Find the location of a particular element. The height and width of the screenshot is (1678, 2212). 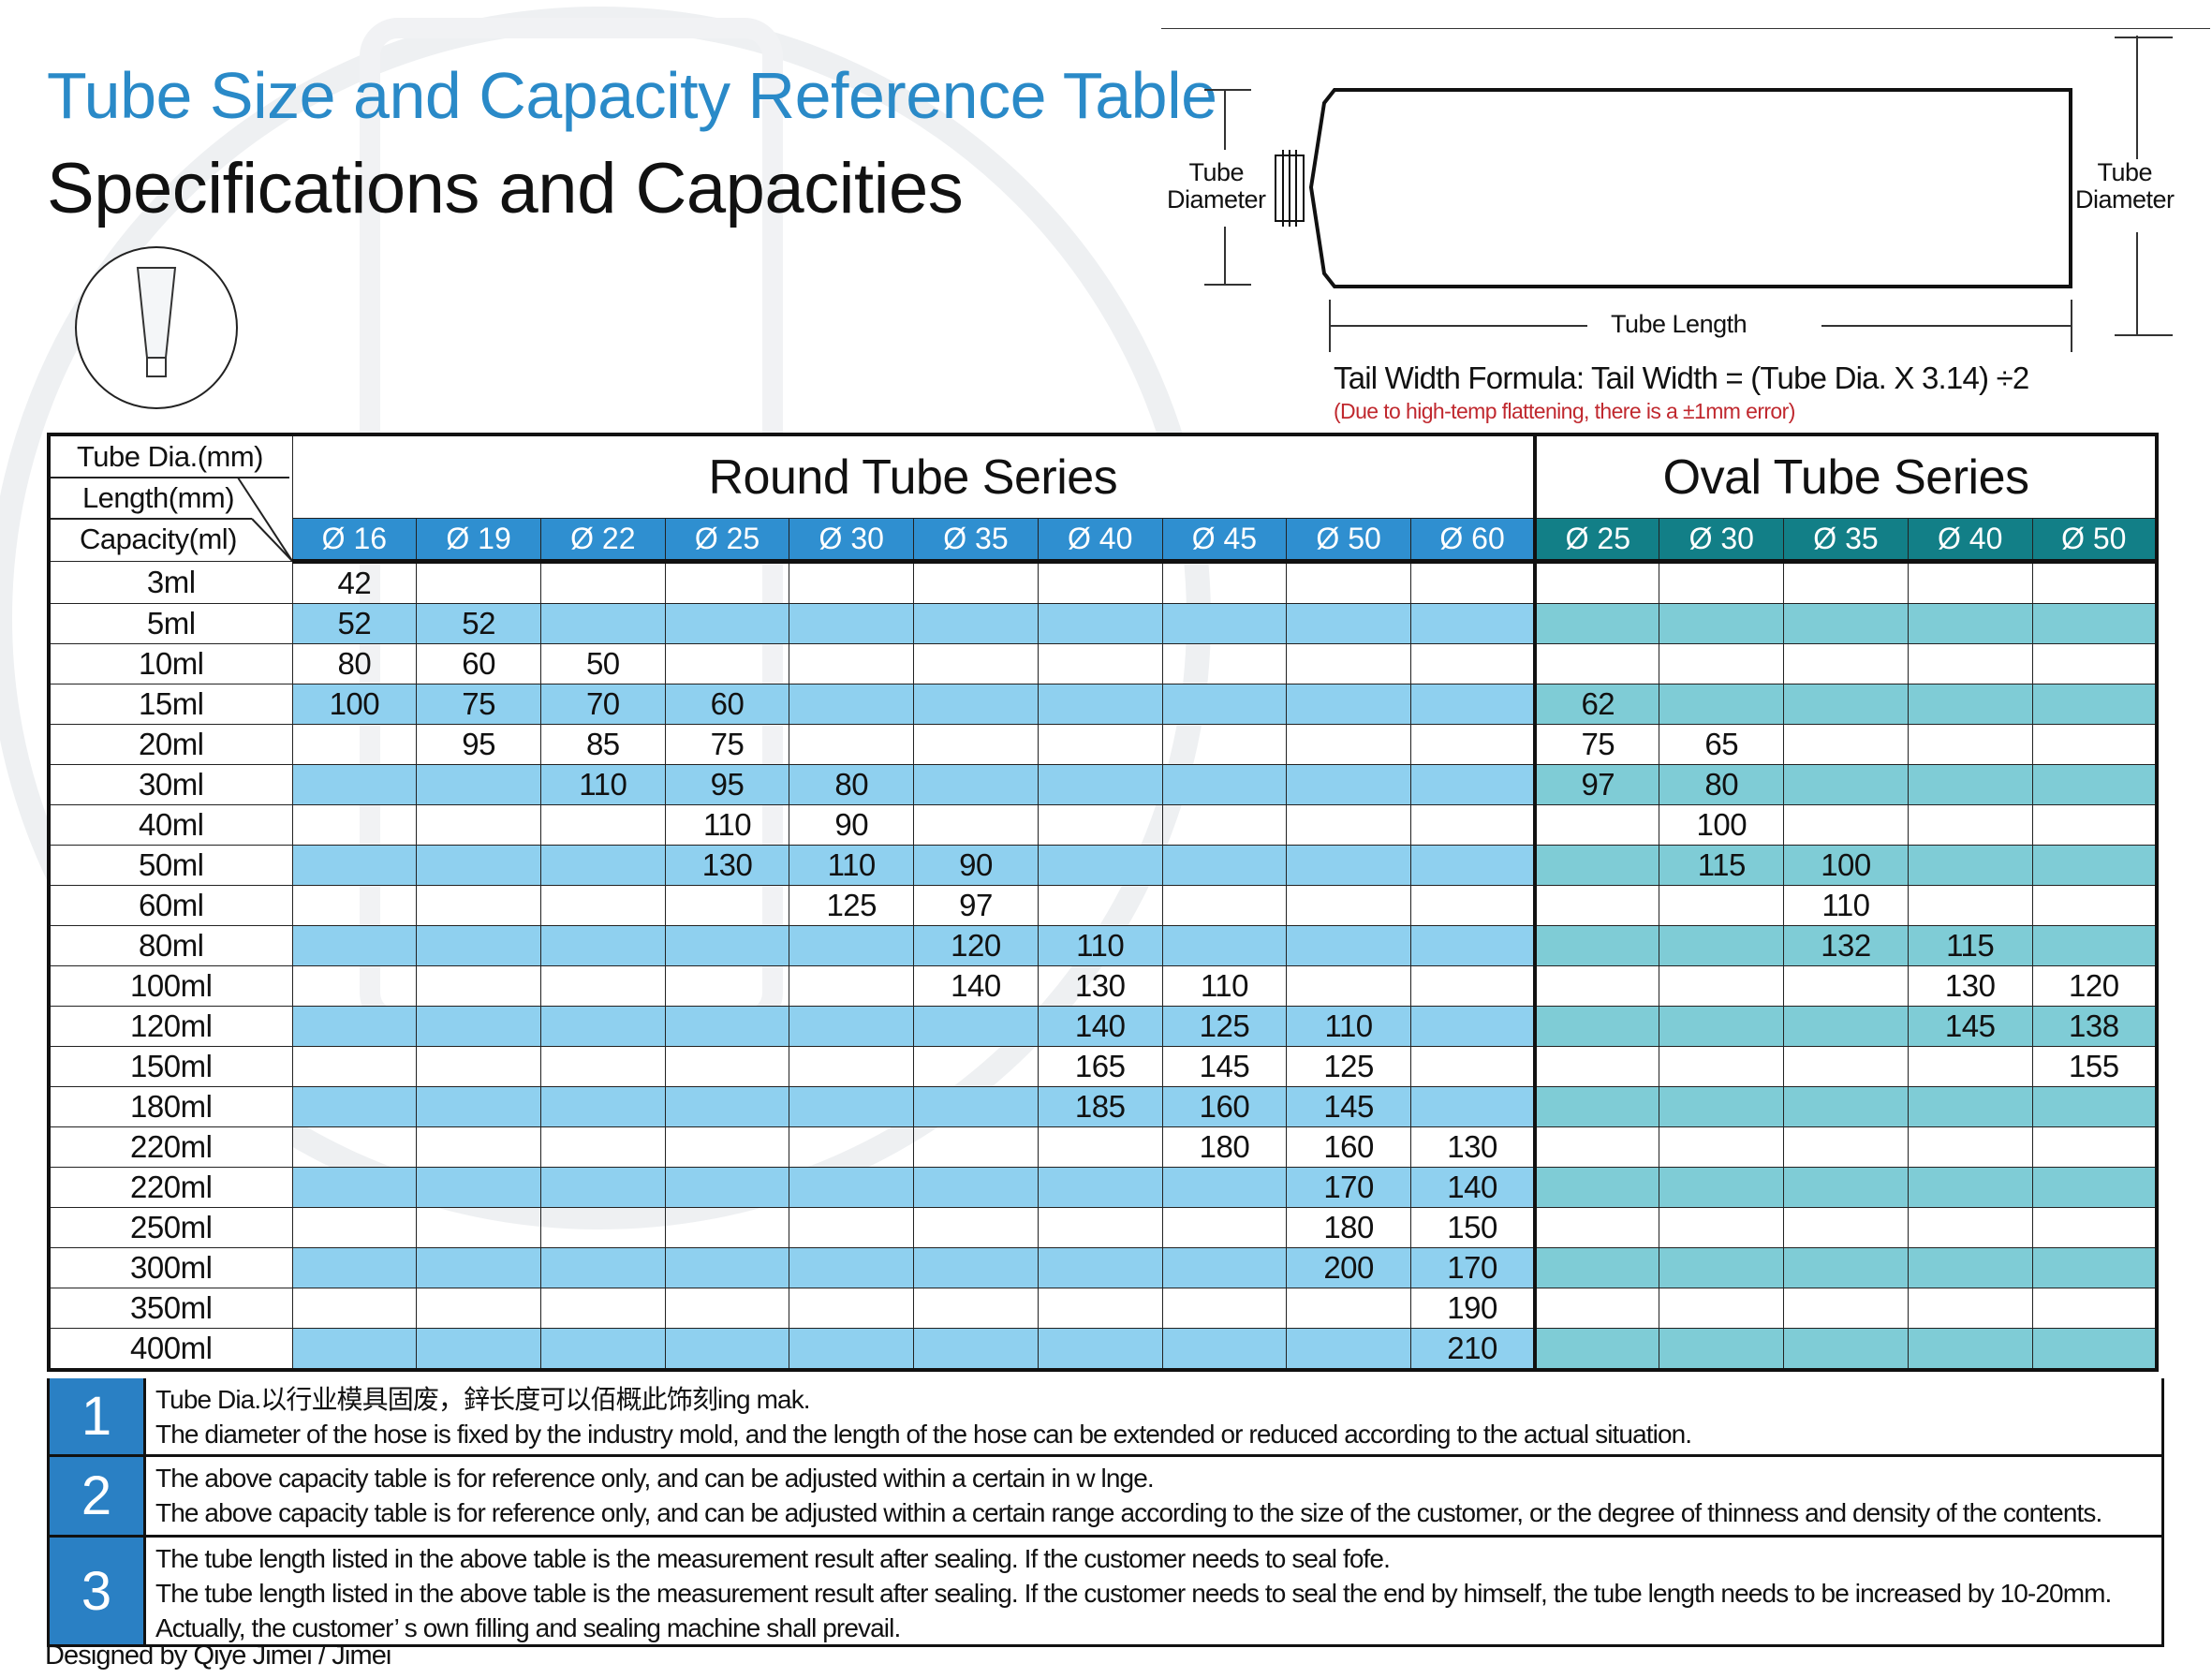

oval-length-cell: 145 is located at coordinates (1970, 1026).